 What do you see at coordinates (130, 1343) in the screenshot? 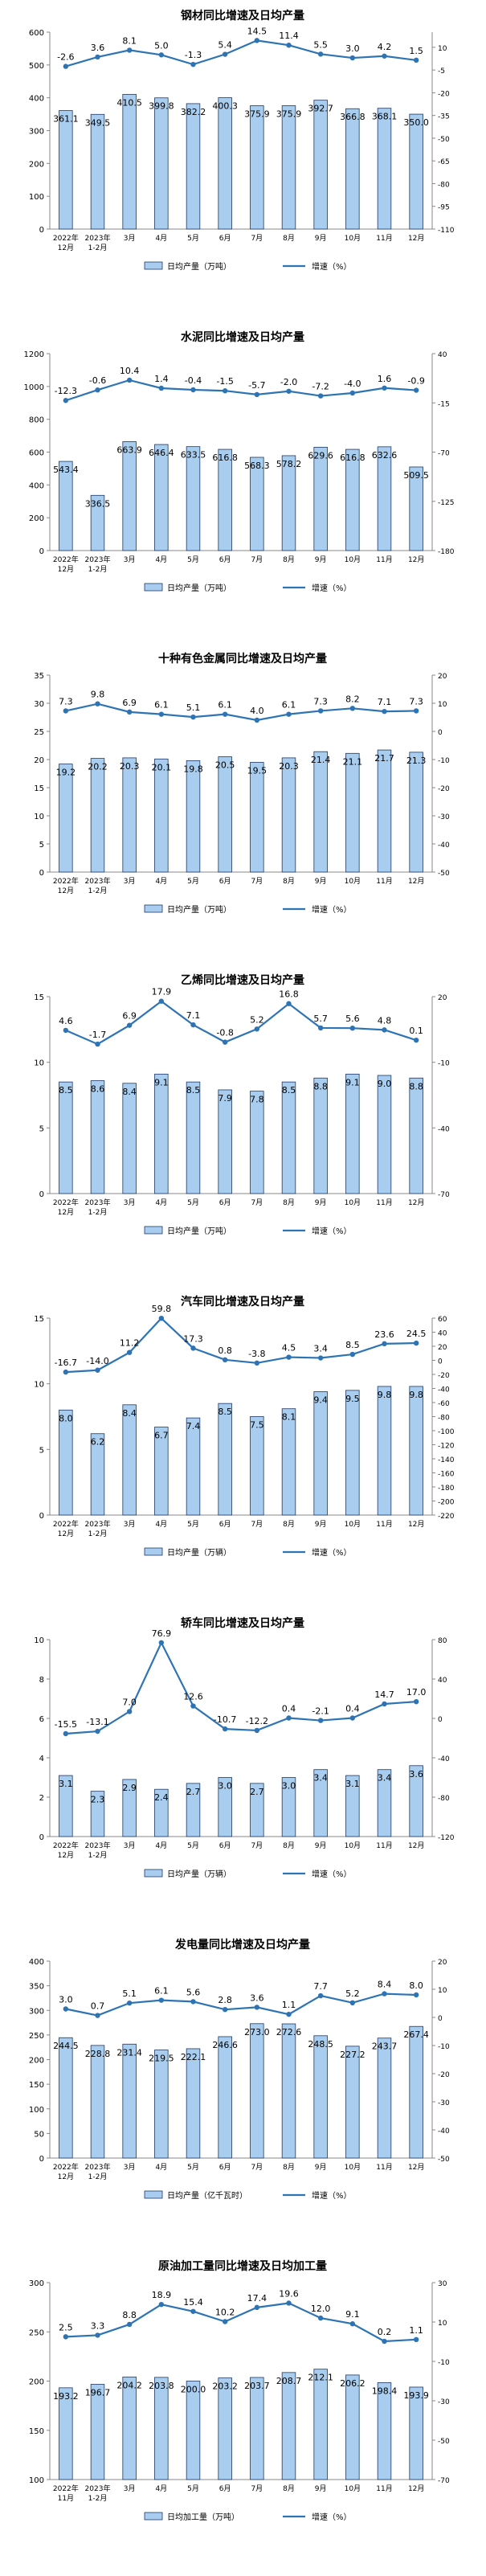
I see `line-value-label: 11.2` at bounding box center [130, 1343].